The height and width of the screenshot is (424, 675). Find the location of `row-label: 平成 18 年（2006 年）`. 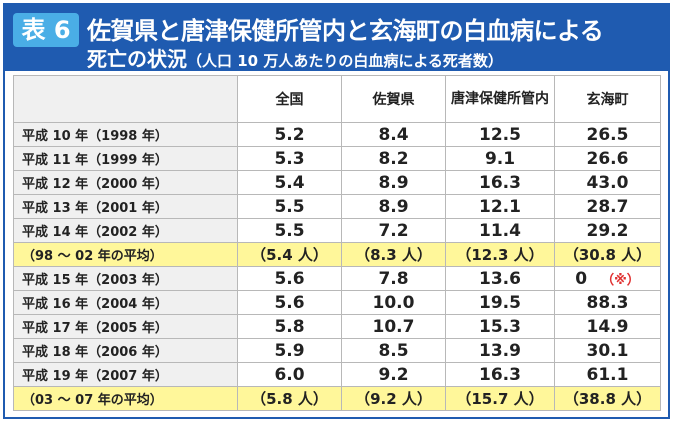

row-label: 平成 18 年（2006 年） is located at coordinates (125, 350).